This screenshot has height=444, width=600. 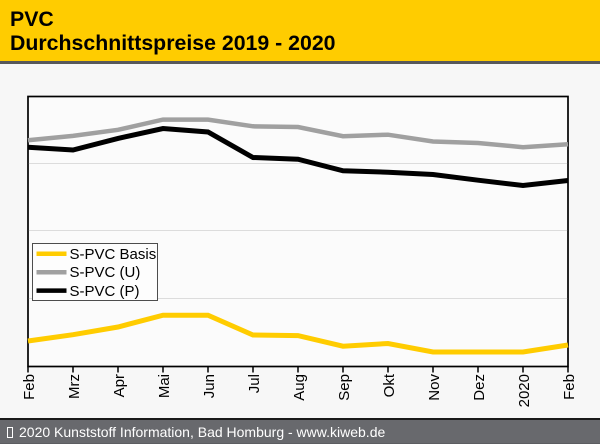 I want to click on svg-text: Sep, so click(x=344, y=387).